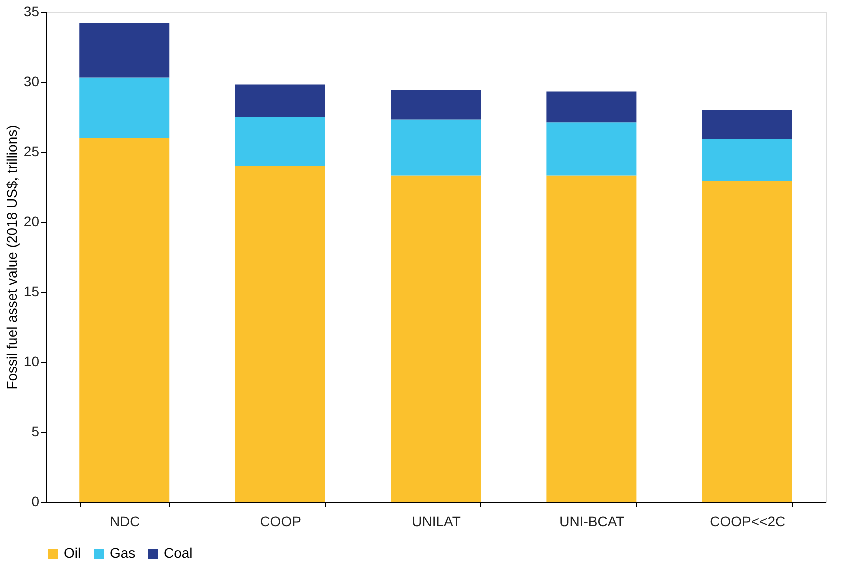 The width and height of the screenshot is (859, 586). I want to click on x-tick-label: COOP, so click(281, 522).